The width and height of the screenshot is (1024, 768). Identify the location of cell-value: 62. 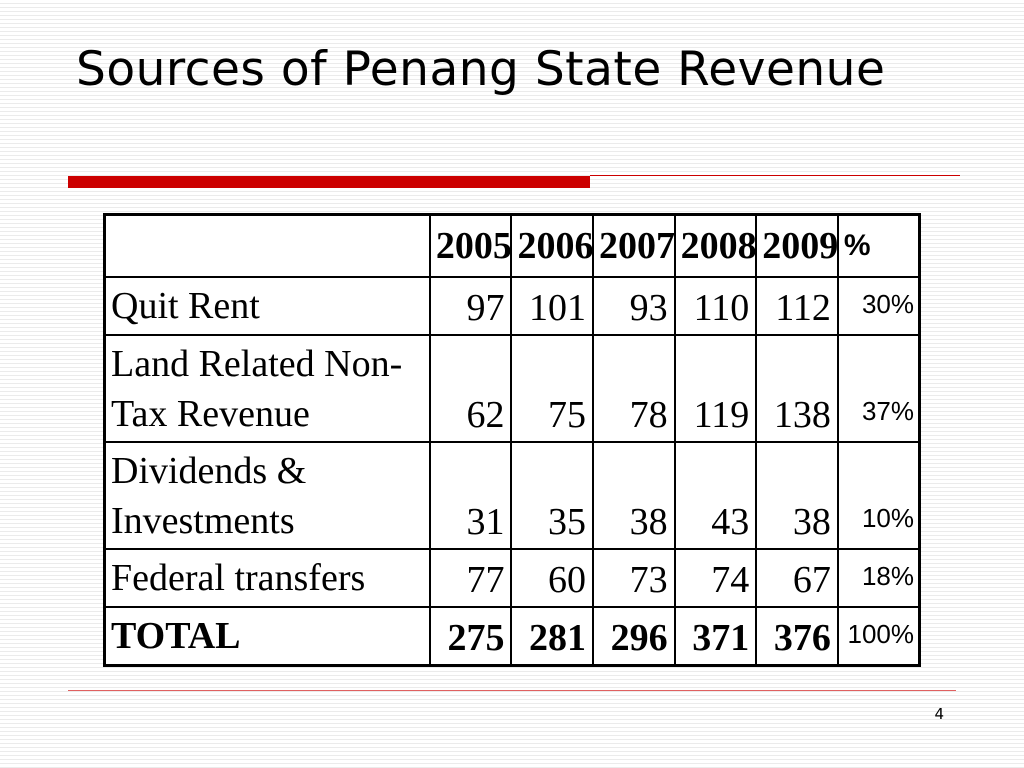
(470, 388).